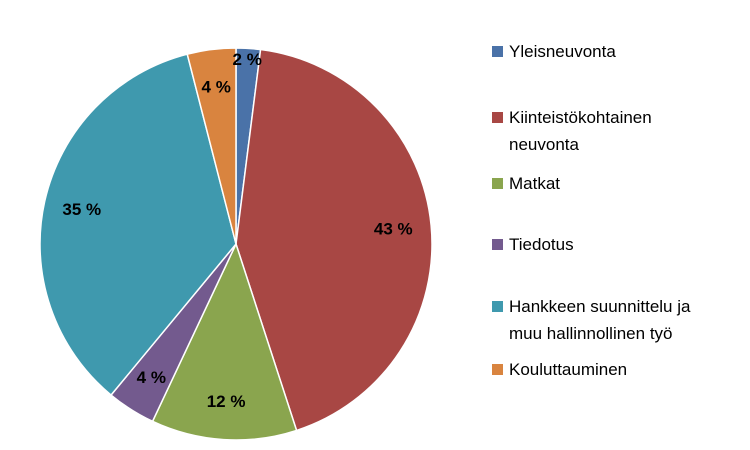 This screenshot has width=750, height=450. I want to click on pie-slice-matkat, so click(224, 341).